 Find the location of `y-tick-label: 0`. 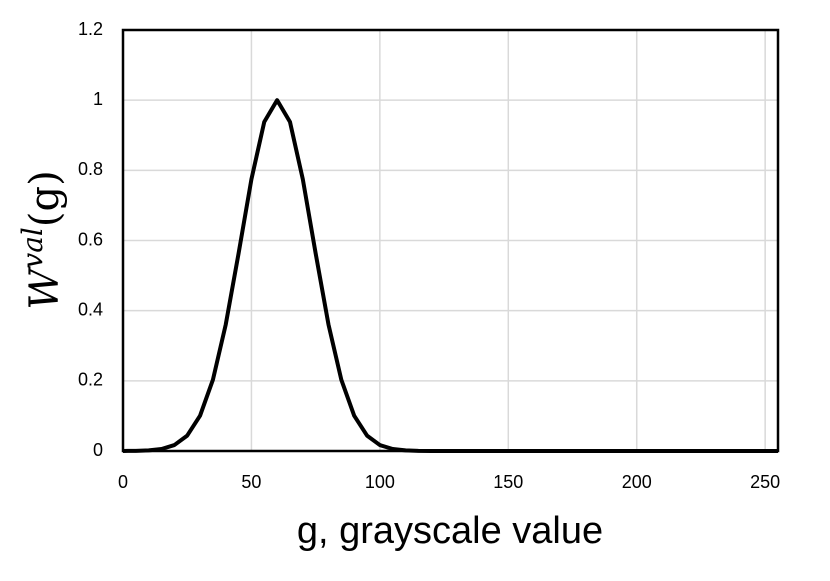

y-tick-label: 0 is located at coordinates (98, 450).